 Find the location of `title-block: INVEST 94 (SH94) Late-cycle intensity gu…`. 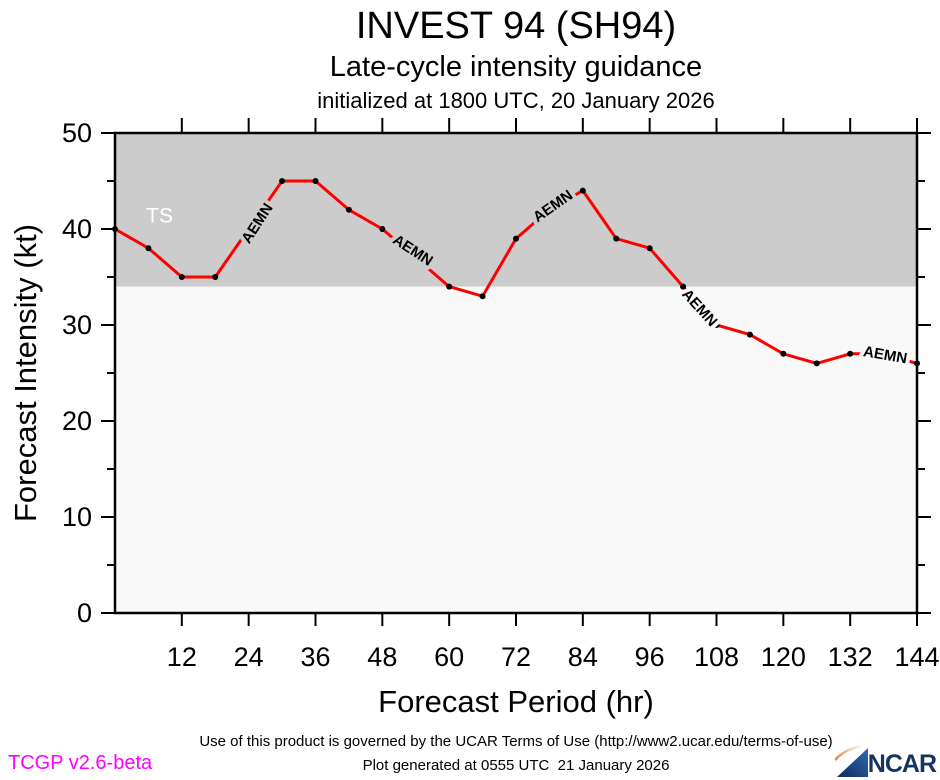

title-block: INVEST 94 (SH94) Late-cycle intensity gu… is located at coordinates (516, 56).